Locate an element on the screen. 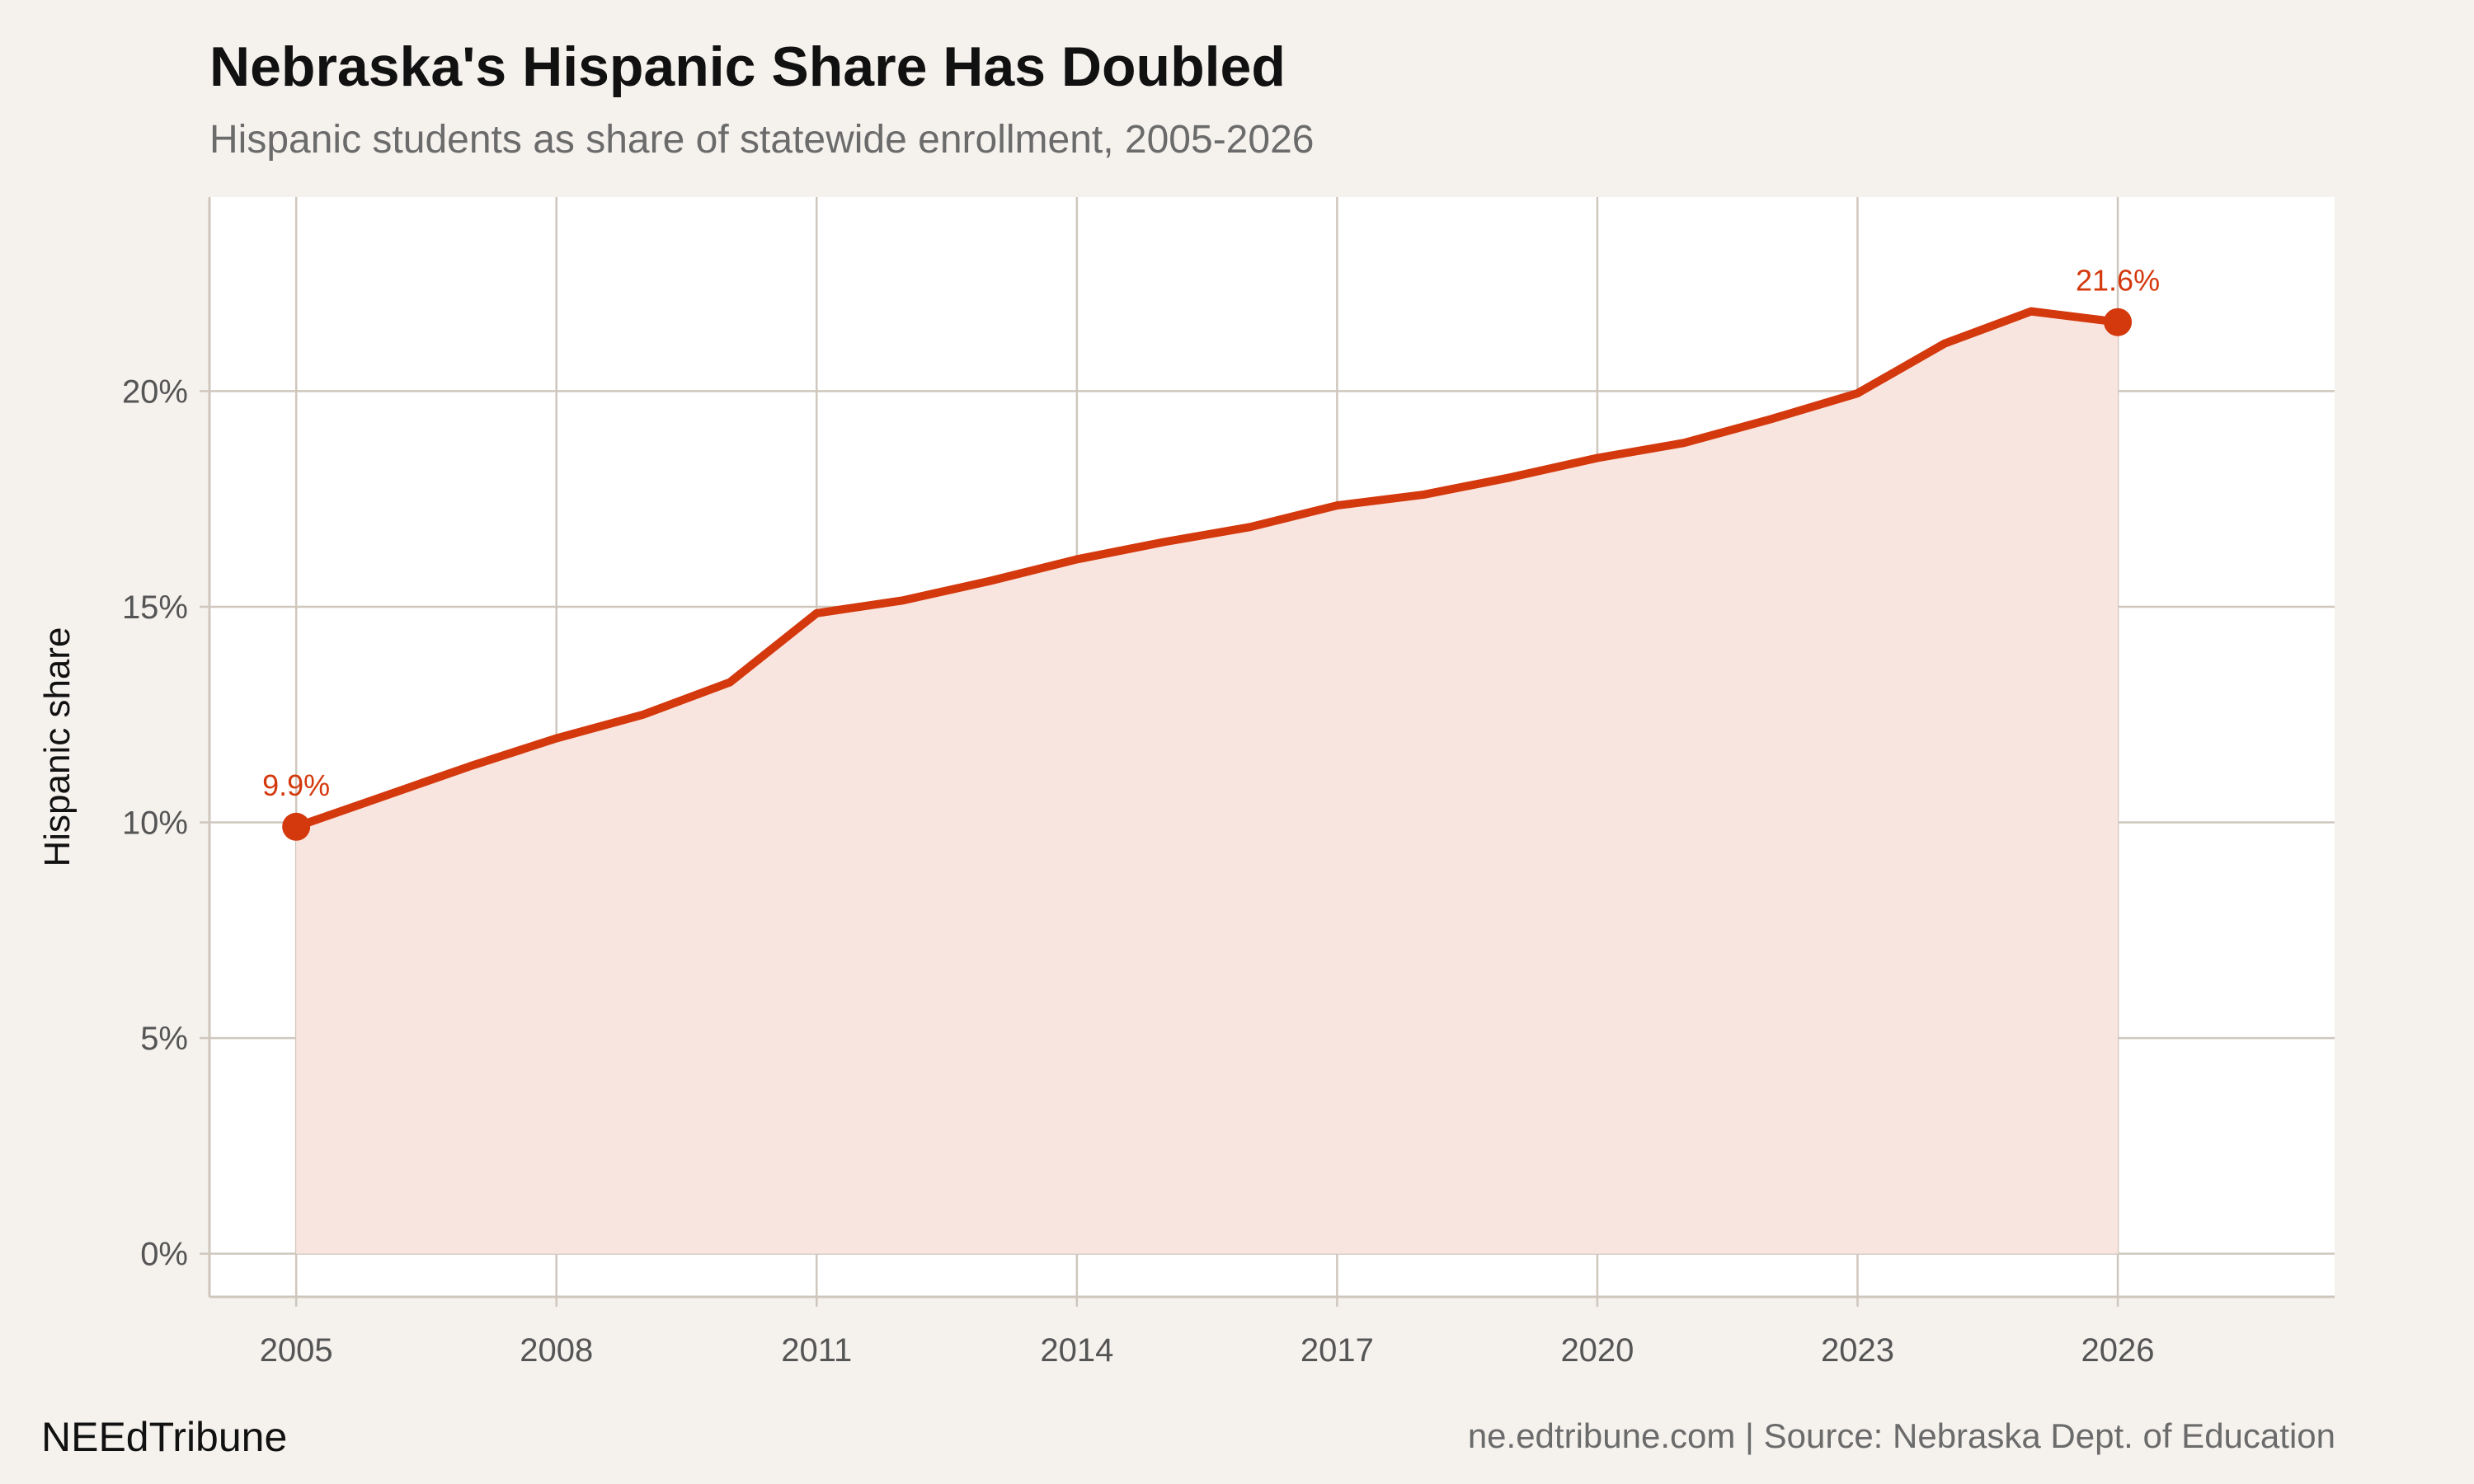 The height and width of the screenshot is (1484, 2474). x-tick-label: 2020 is located at coordinates (1597, 1350).